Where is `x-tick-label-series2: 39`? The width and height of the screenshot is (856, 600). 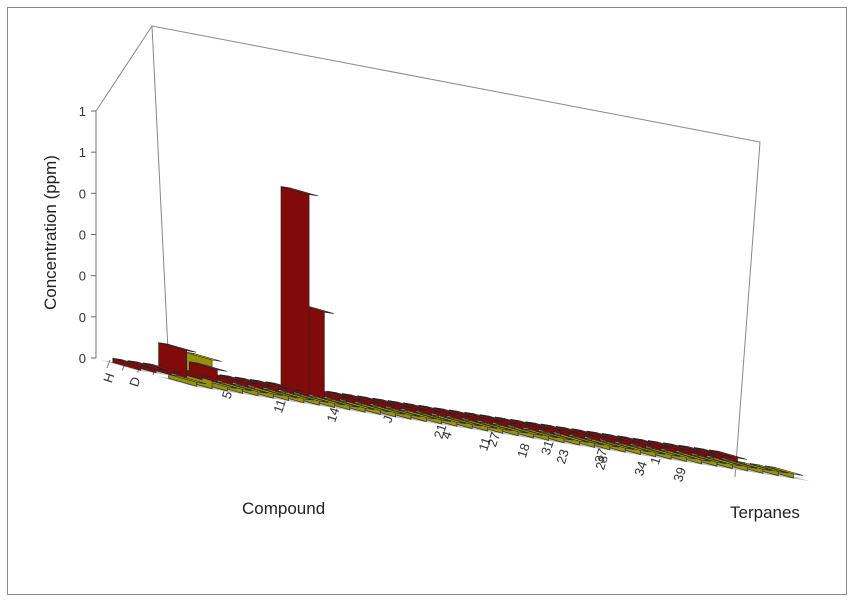 x-tick-label-series2: 39 is located at coordinates (679, 474).